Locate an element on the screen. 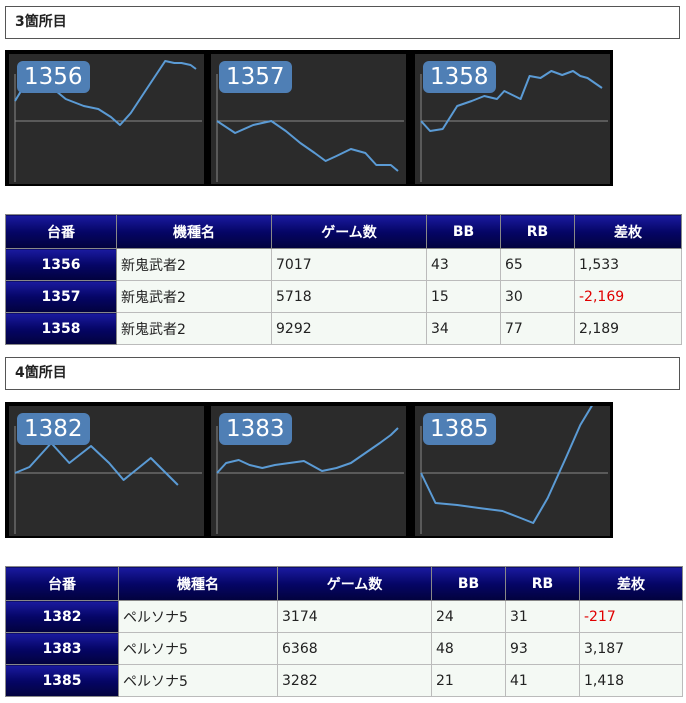 The image size is (686, 703). diff-cell: 1,418 is located at coordinates (631, 680).